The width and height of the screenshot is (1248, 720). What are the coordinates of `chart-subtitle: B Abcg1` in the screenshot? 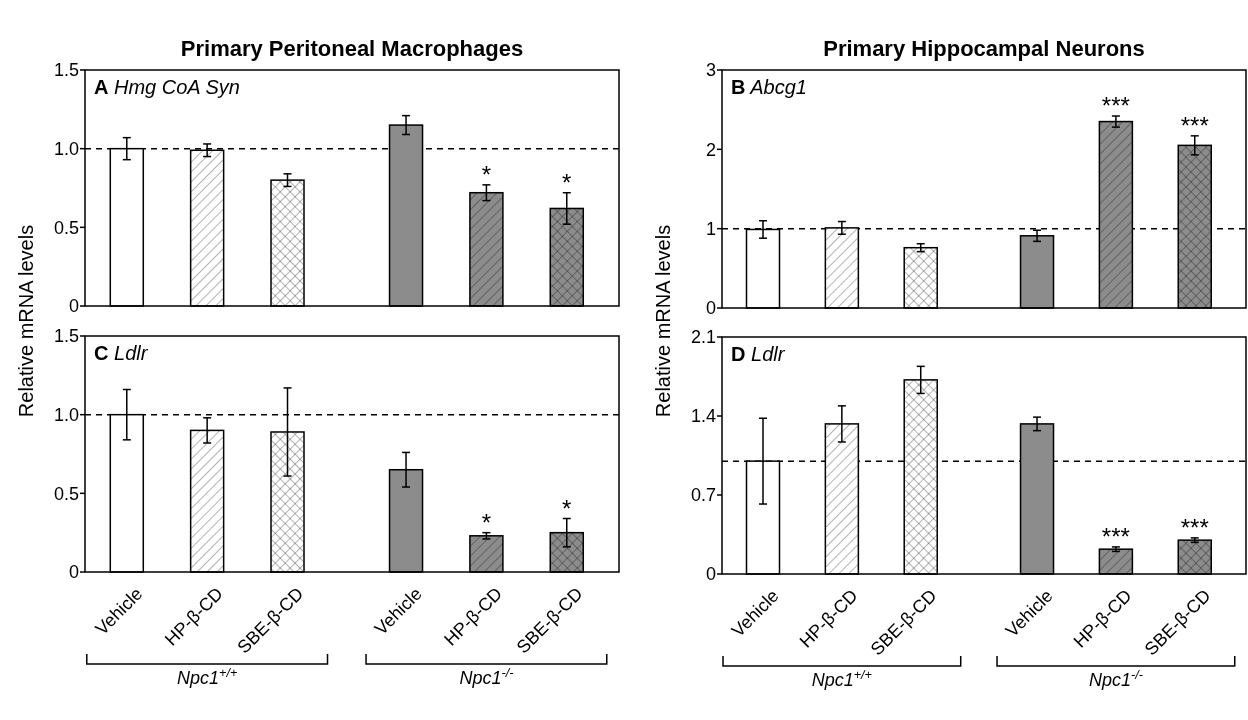 It's located at (769, 87).